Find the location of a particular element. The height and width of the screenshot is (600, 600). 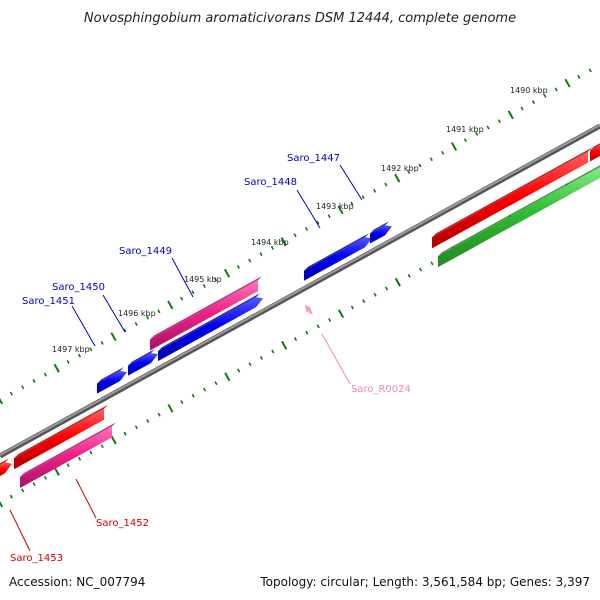

gene-label-saro-1452: Saro_1452 is located at coordinates (122, 523).